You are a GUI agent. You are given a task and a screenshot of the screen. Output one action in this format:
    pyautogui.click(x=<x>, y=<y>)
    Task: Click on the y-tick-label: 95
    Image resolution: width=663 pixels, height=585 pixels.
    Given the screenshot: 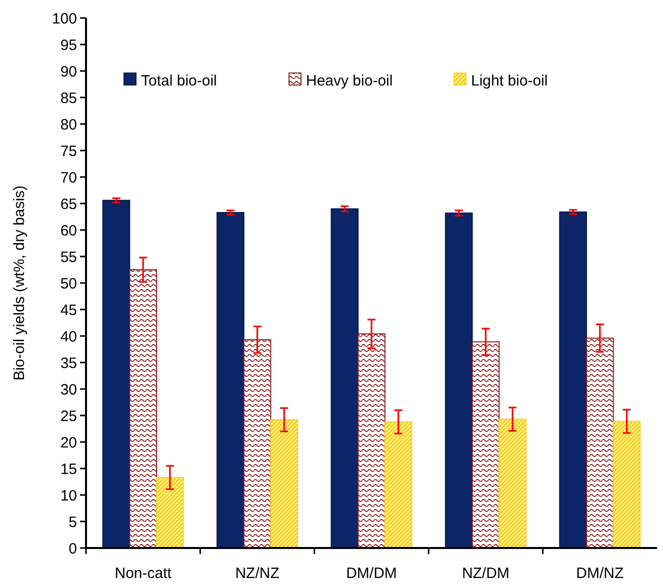 What is the action you would take?
    pyautogui.click(x=68, y=45)
    